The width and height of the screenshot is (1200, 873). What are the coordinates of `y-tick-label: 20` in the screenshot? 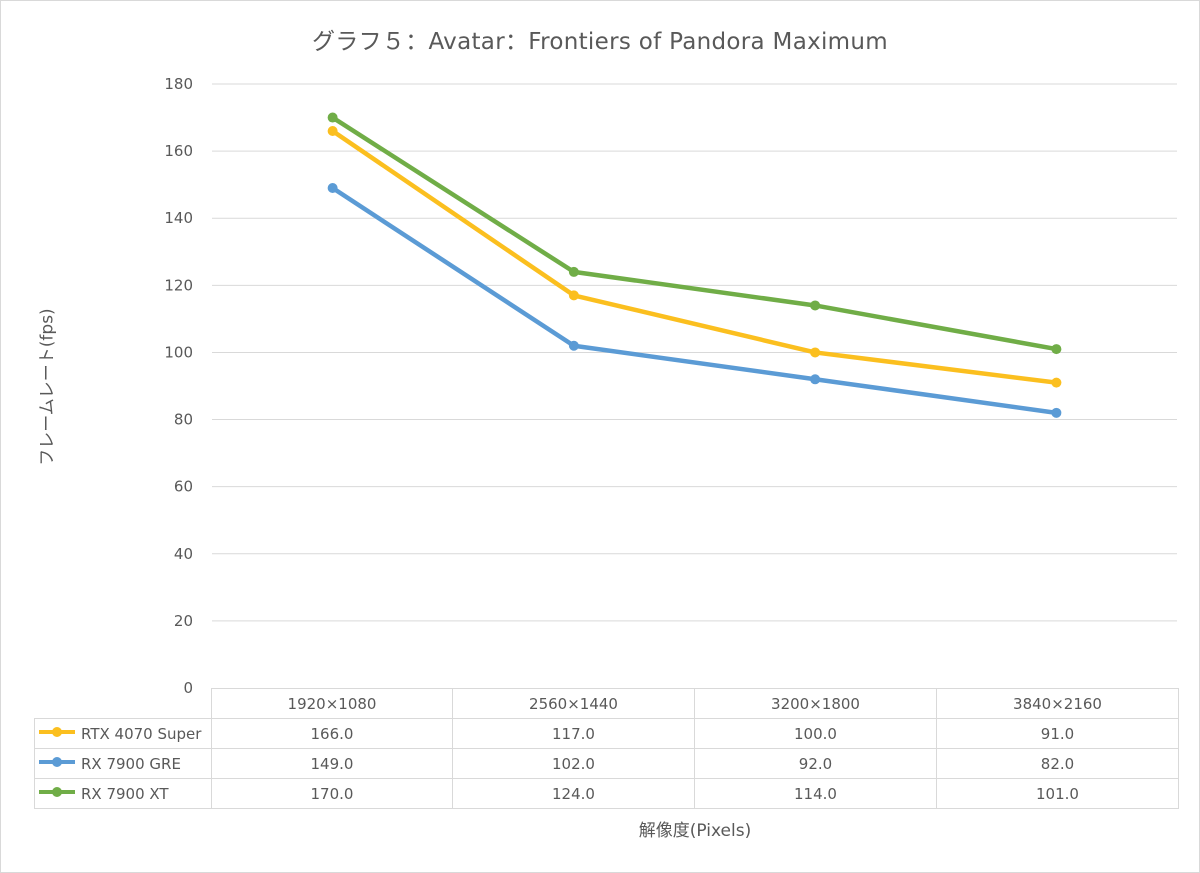 It's located at (183, 621).